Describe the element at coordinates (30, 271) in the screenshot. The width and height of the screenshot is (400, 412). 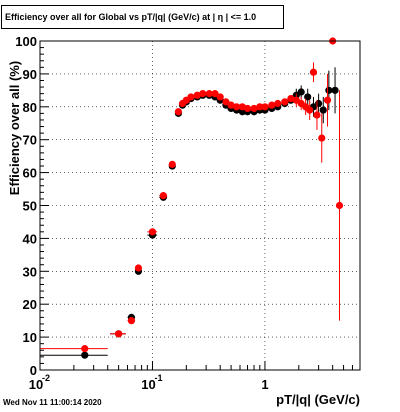
I see `y-tick-label: 30` at that location.